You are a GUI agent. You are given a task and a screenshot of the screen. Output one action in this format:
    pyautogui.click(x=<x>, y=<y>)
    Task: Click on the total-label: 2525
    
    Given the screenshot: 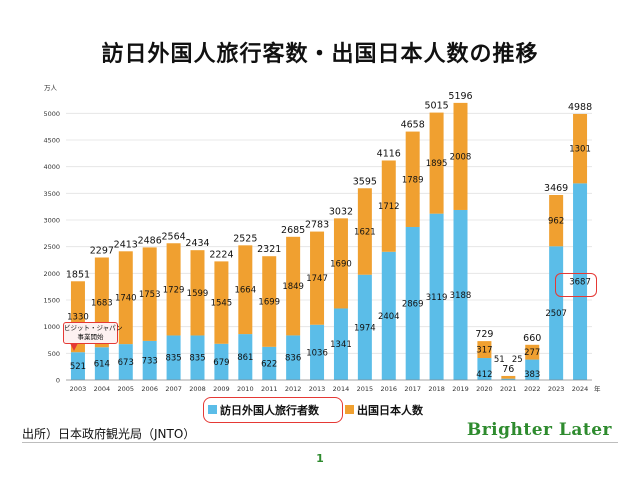 What is the action you would take?
    pyautogui.click(x=245, y=238)
    